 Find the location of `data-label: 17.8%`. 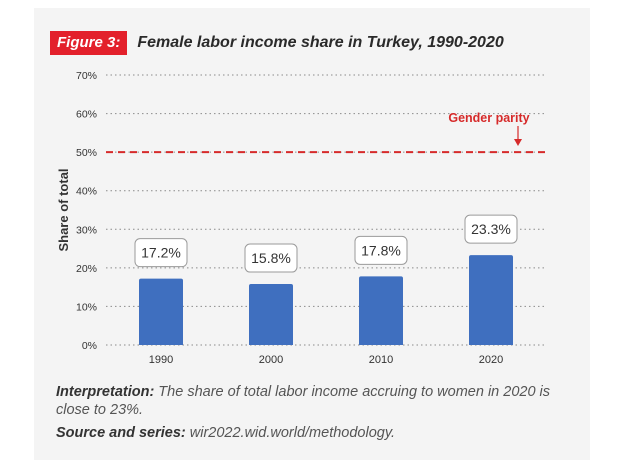

data-label: 17.8% is located at coordinates (381, 250).